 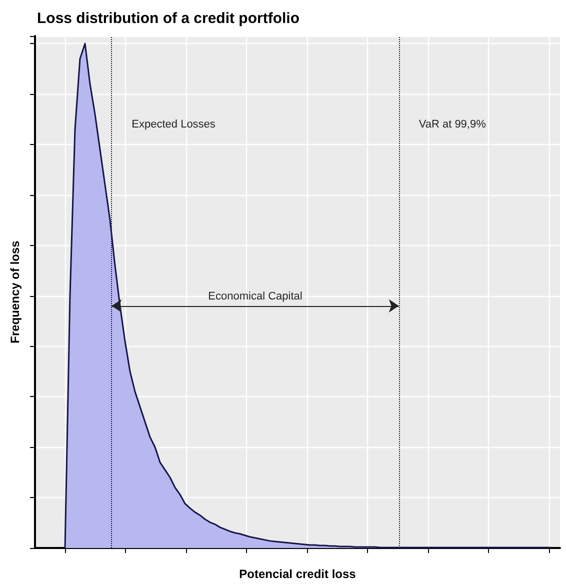 What do you see at coordinates (452, 124) in the screenshot?
I see `annotation: VaR at 99,9%` at bounding box center [452, 124].